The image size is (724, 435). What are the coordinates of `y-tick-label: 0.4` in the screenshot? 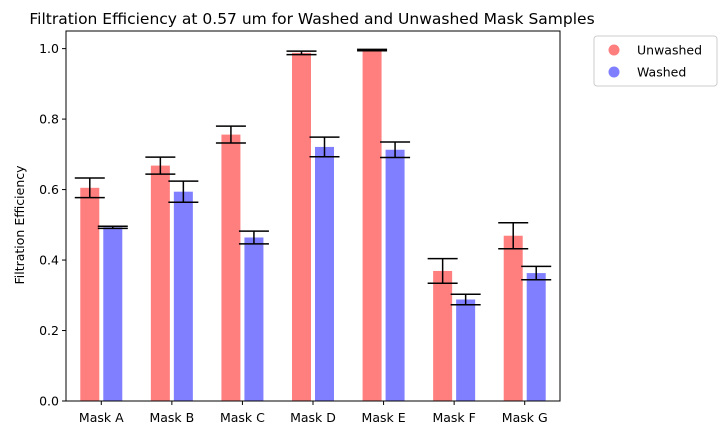 It's located at (49, 260).